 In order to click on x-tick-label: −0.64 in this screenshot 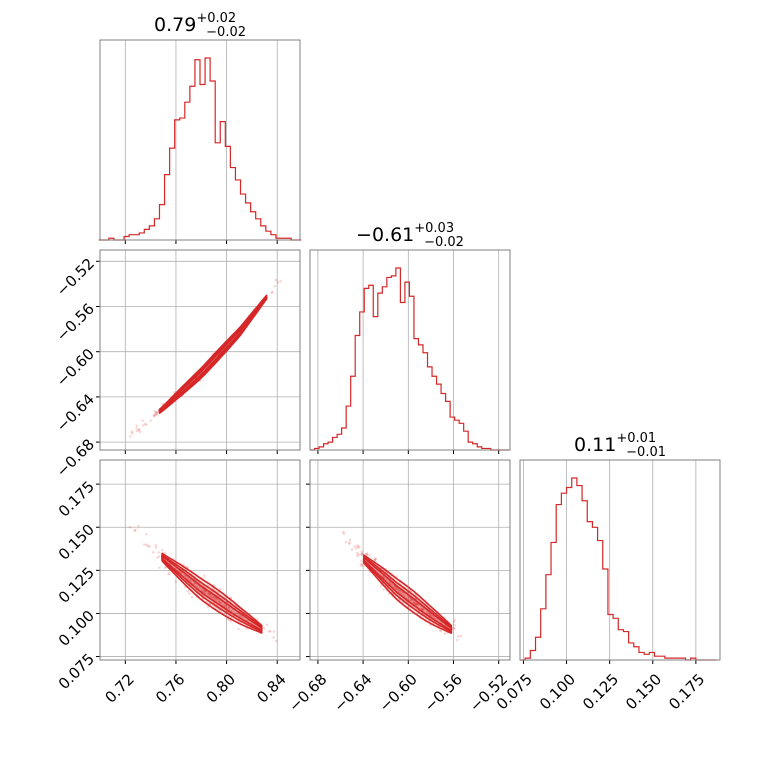, I will do `click(352, 692)`.